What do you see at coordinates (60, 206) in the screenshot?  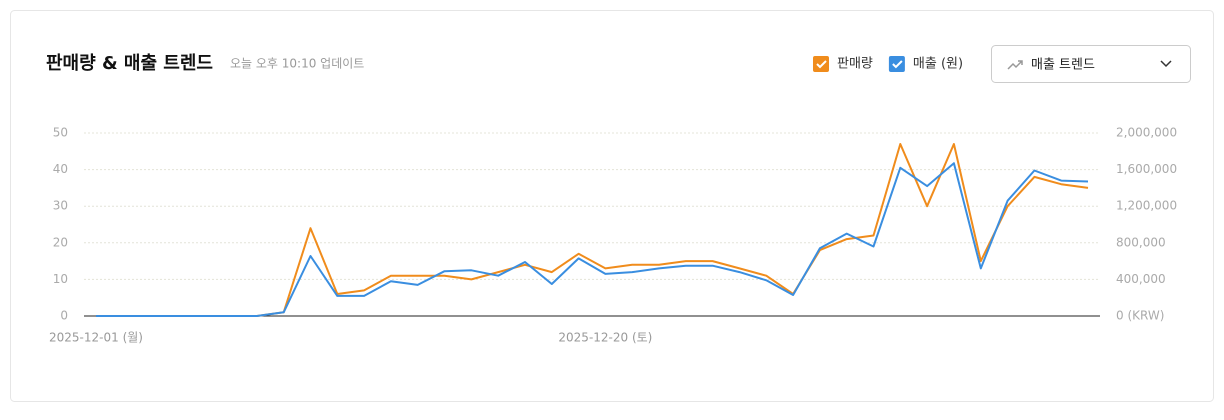 I see `y-tick-label: 30` at bounding box center [60, 206].